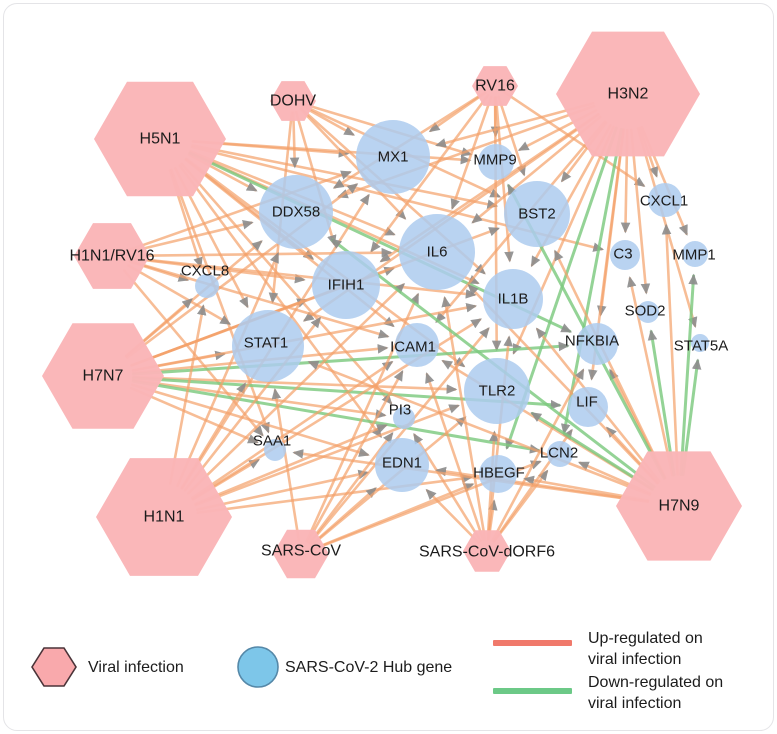 The width and height of the screenshot is (777, 734). Describe the element at coordinates (455, 456) in the screenshot. I see `edge-SARS_CoV_dORF6-ICAM1-up` at that location.